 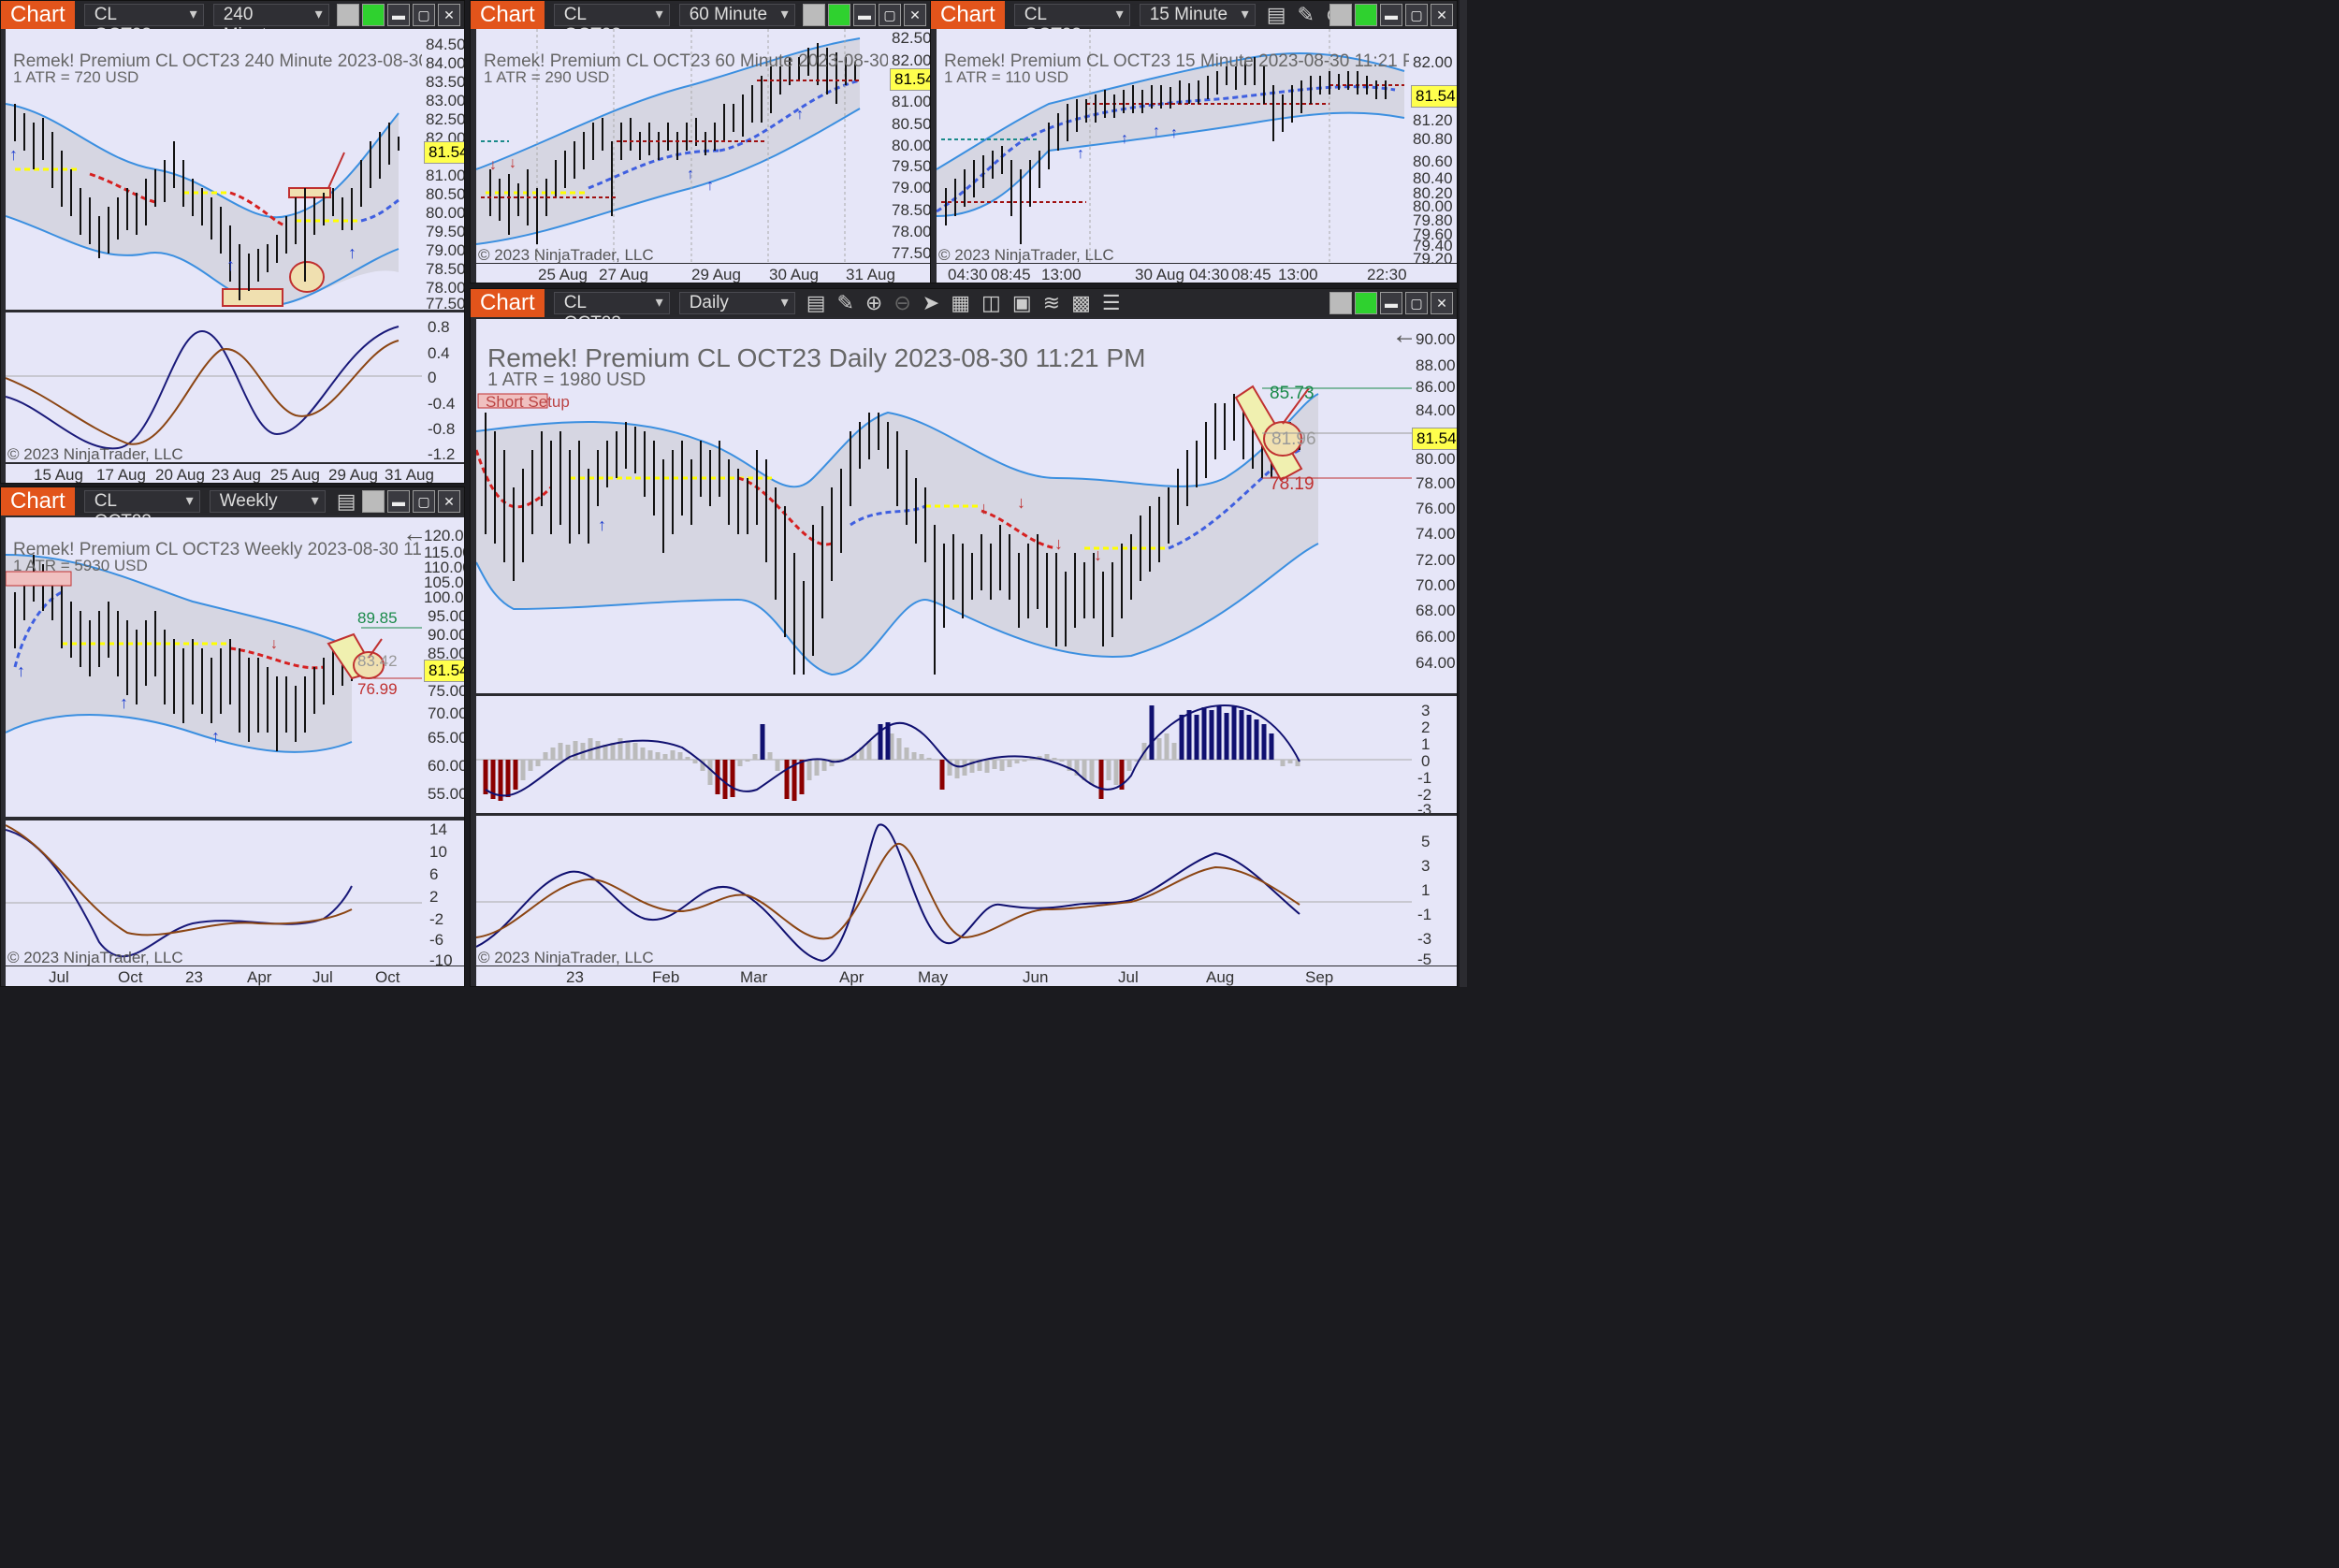 What do you see at coordinates (235, 976) in the screenshot?
I see `time-axis: Jul Oct 23 Apr Jul Oct` at bounding box center [235, 976].